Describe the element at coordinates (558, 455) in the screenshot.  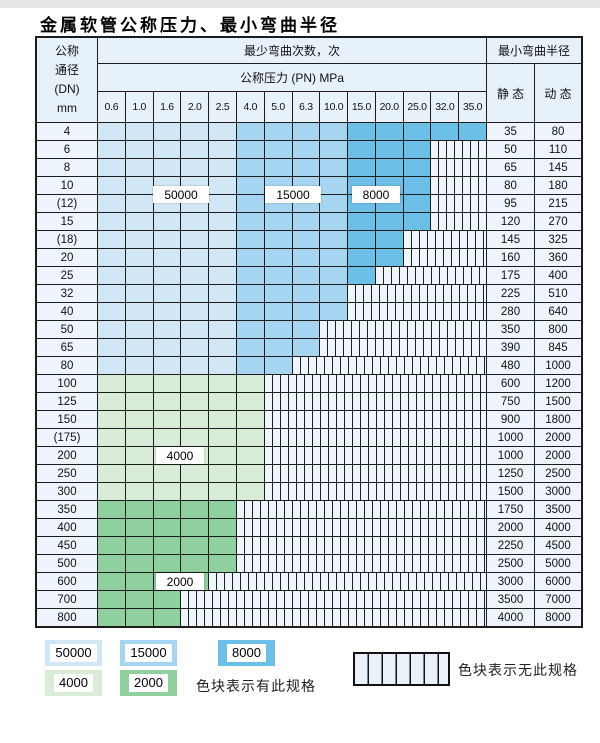
I see `dynamic-radius-cell: 2000` at that location.